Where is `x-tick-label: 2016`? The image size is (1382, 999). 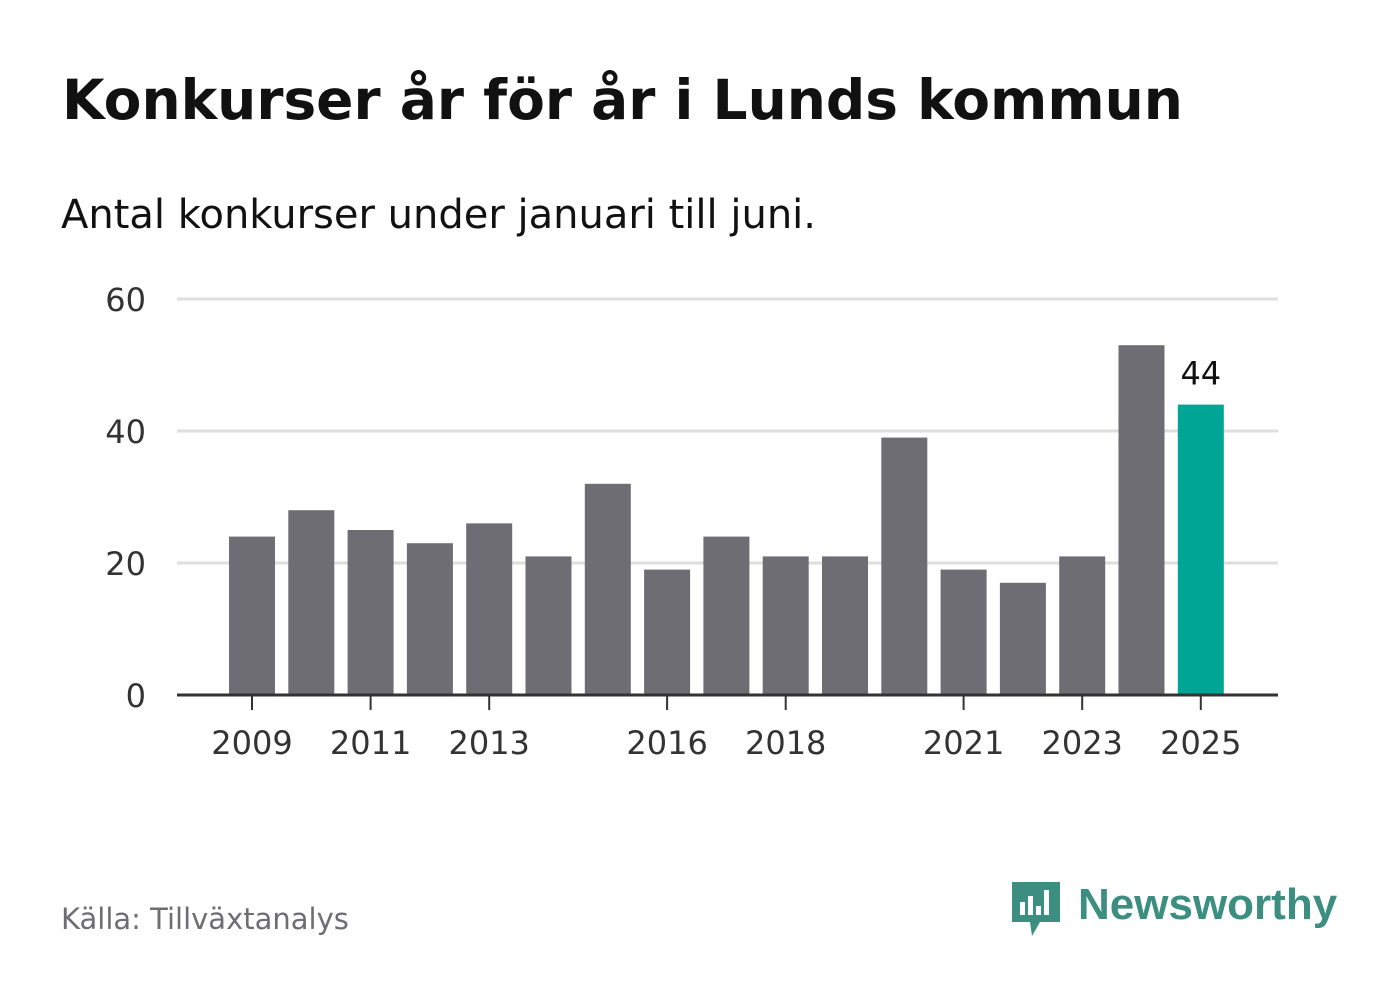 x-tick-label: 2016 is located at coordinates (666, 743).